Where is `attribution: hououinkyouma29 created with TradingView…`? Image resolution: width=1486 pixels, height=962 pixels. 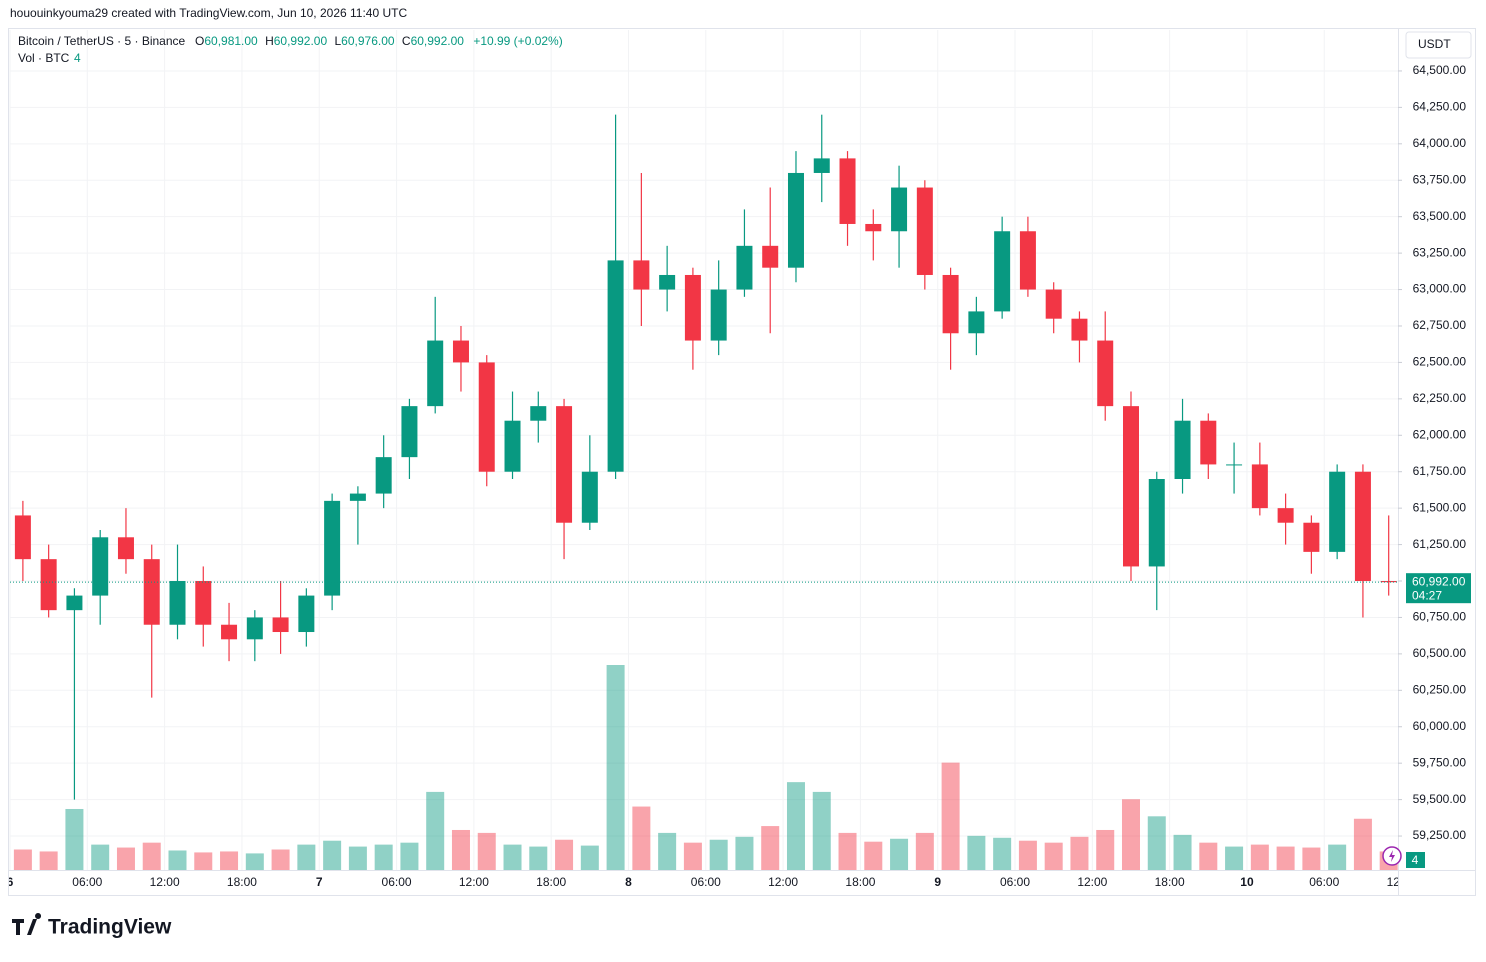
attribution: hououinkyouma29 created with TradingView… is located at coordinates (208, 13).